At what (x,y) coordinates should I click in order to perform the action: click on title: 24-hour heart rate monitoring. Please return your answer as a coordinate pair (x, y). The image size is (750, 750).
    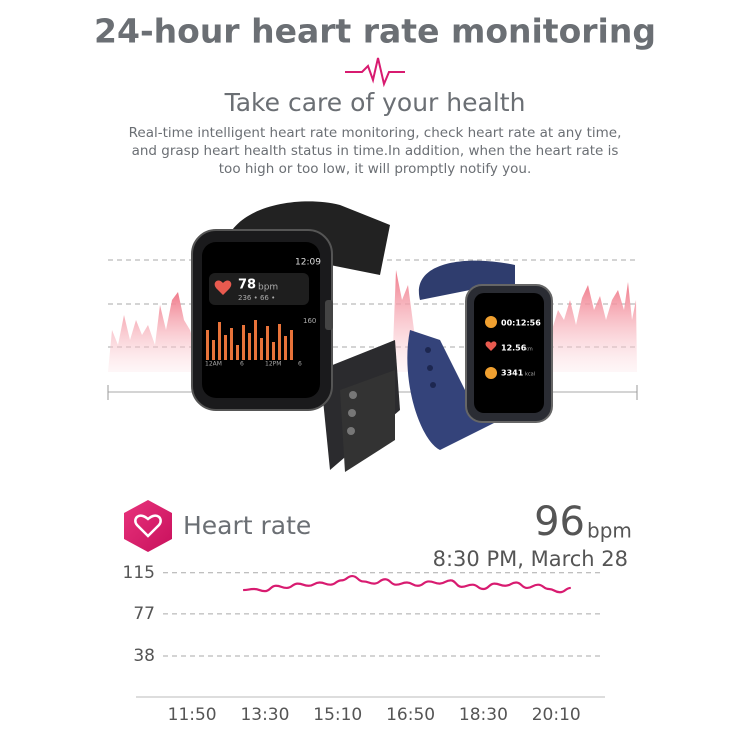
    Looking at the image, I should click on (375, 31).